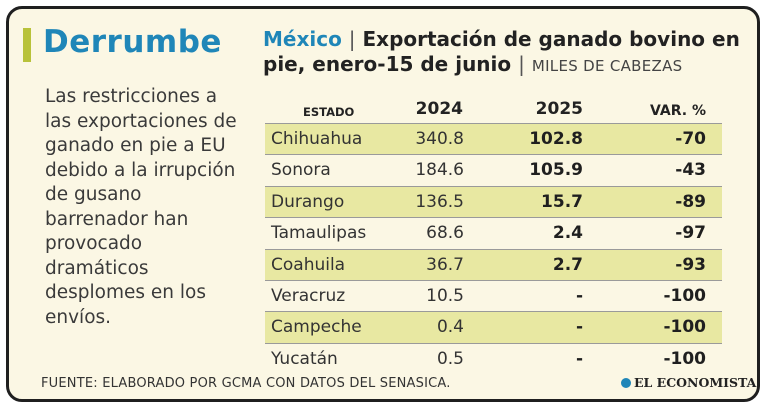 Image resolution: width=768 pixels, height=407 pixels. I want to click on cell-var: -93, so click(690, 264).